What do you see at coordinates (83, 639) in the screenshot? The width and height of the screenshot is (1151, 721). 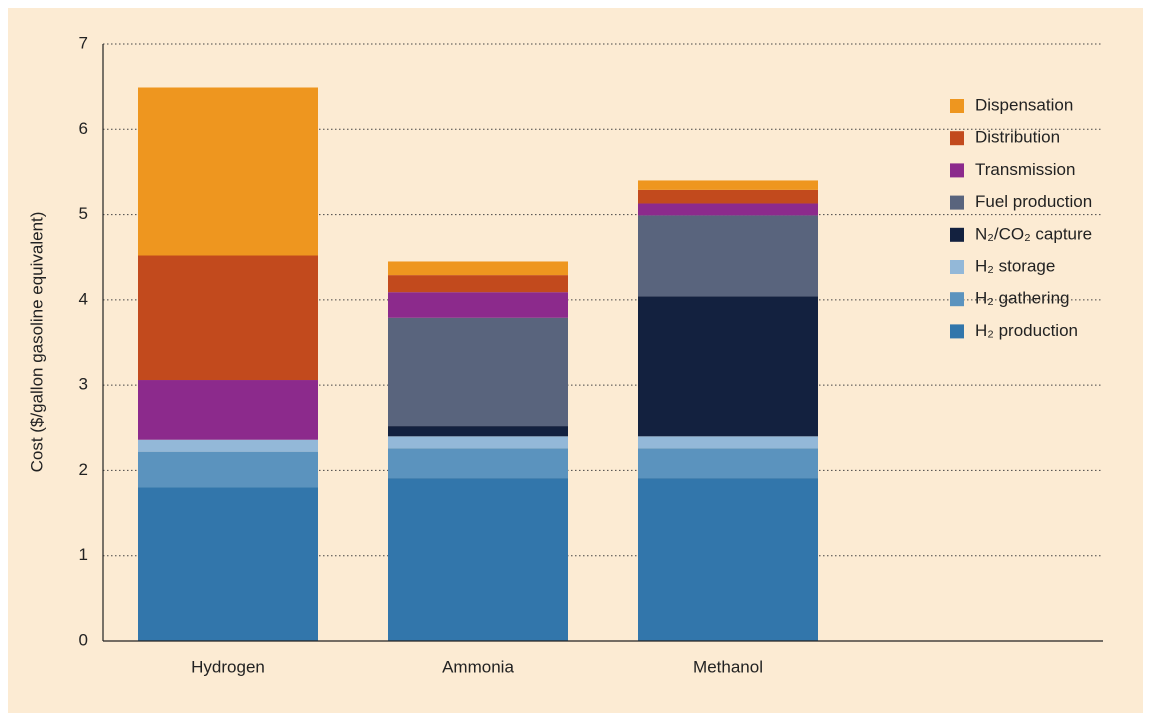 I see `y-tick-label: 0` at bounding box center [83, 639].